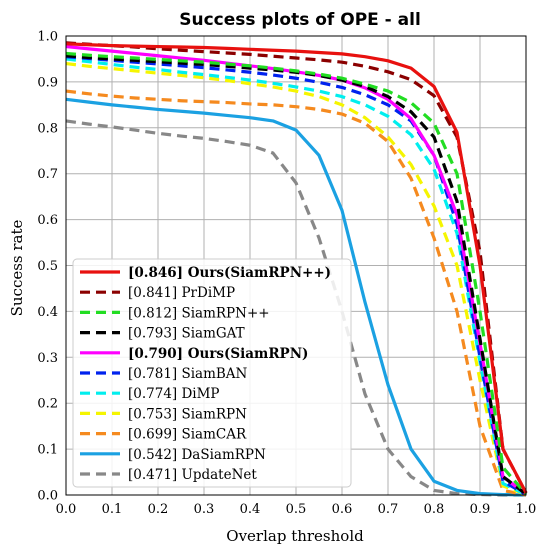 The height and width of the screenshot is (550, 540). Describe the element at coordinates (218, 354) in the screenshot. I see `legend-entry-4: [0.790] Ours(SiamRPN)` at that location.